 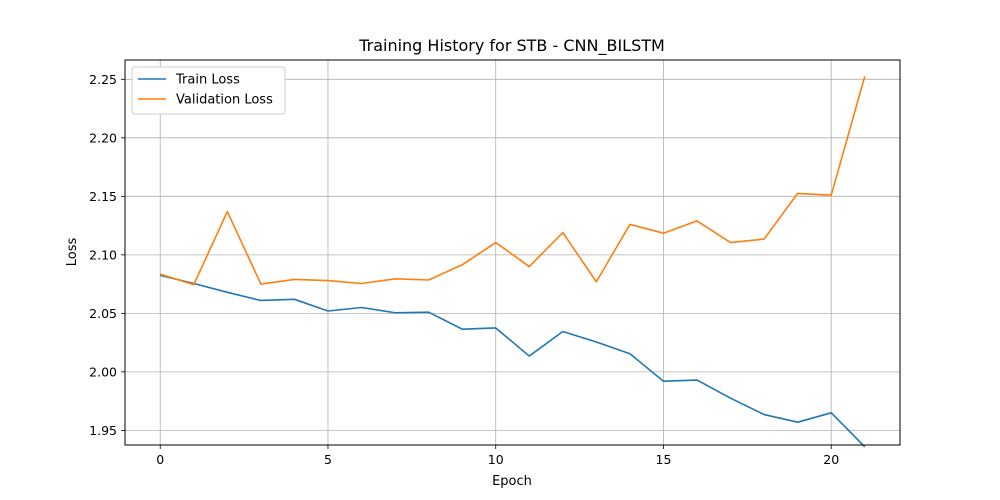 What do you see at coordinates (103, 254) in the screenshot?
I see `y-tick-label: 2.10` at bounding box center [103, 254].